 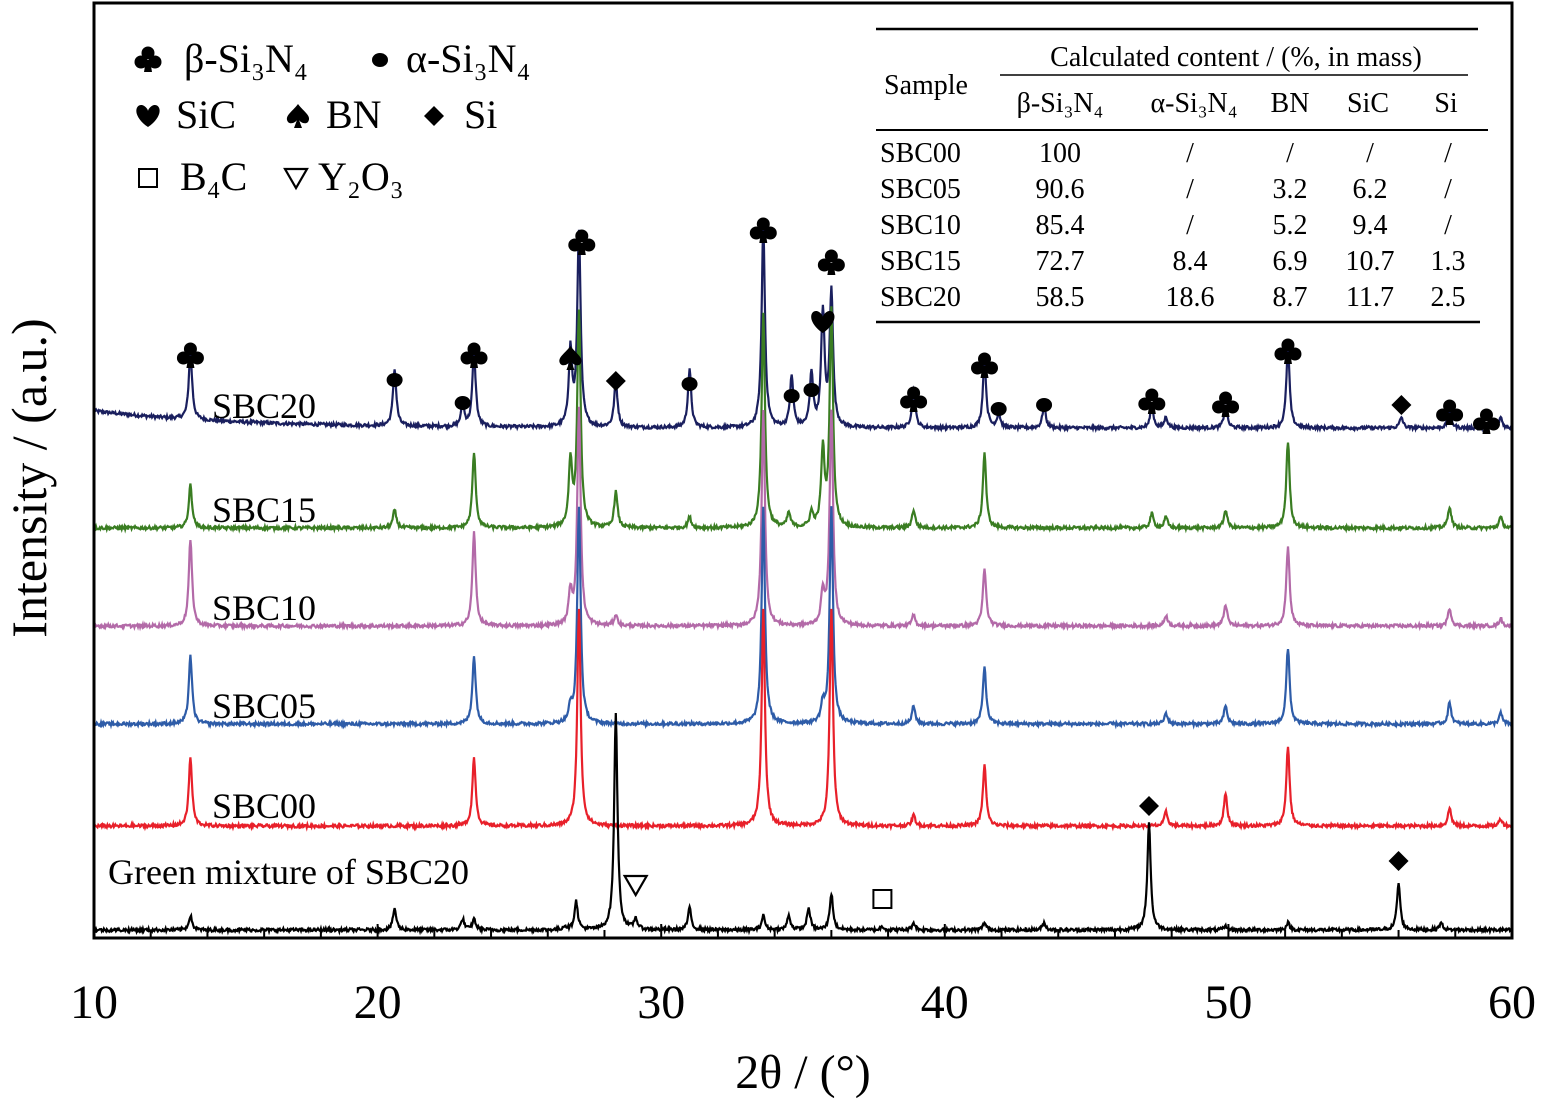 I want to click on table-cell: 1.3, so click(x=1448, y=261).